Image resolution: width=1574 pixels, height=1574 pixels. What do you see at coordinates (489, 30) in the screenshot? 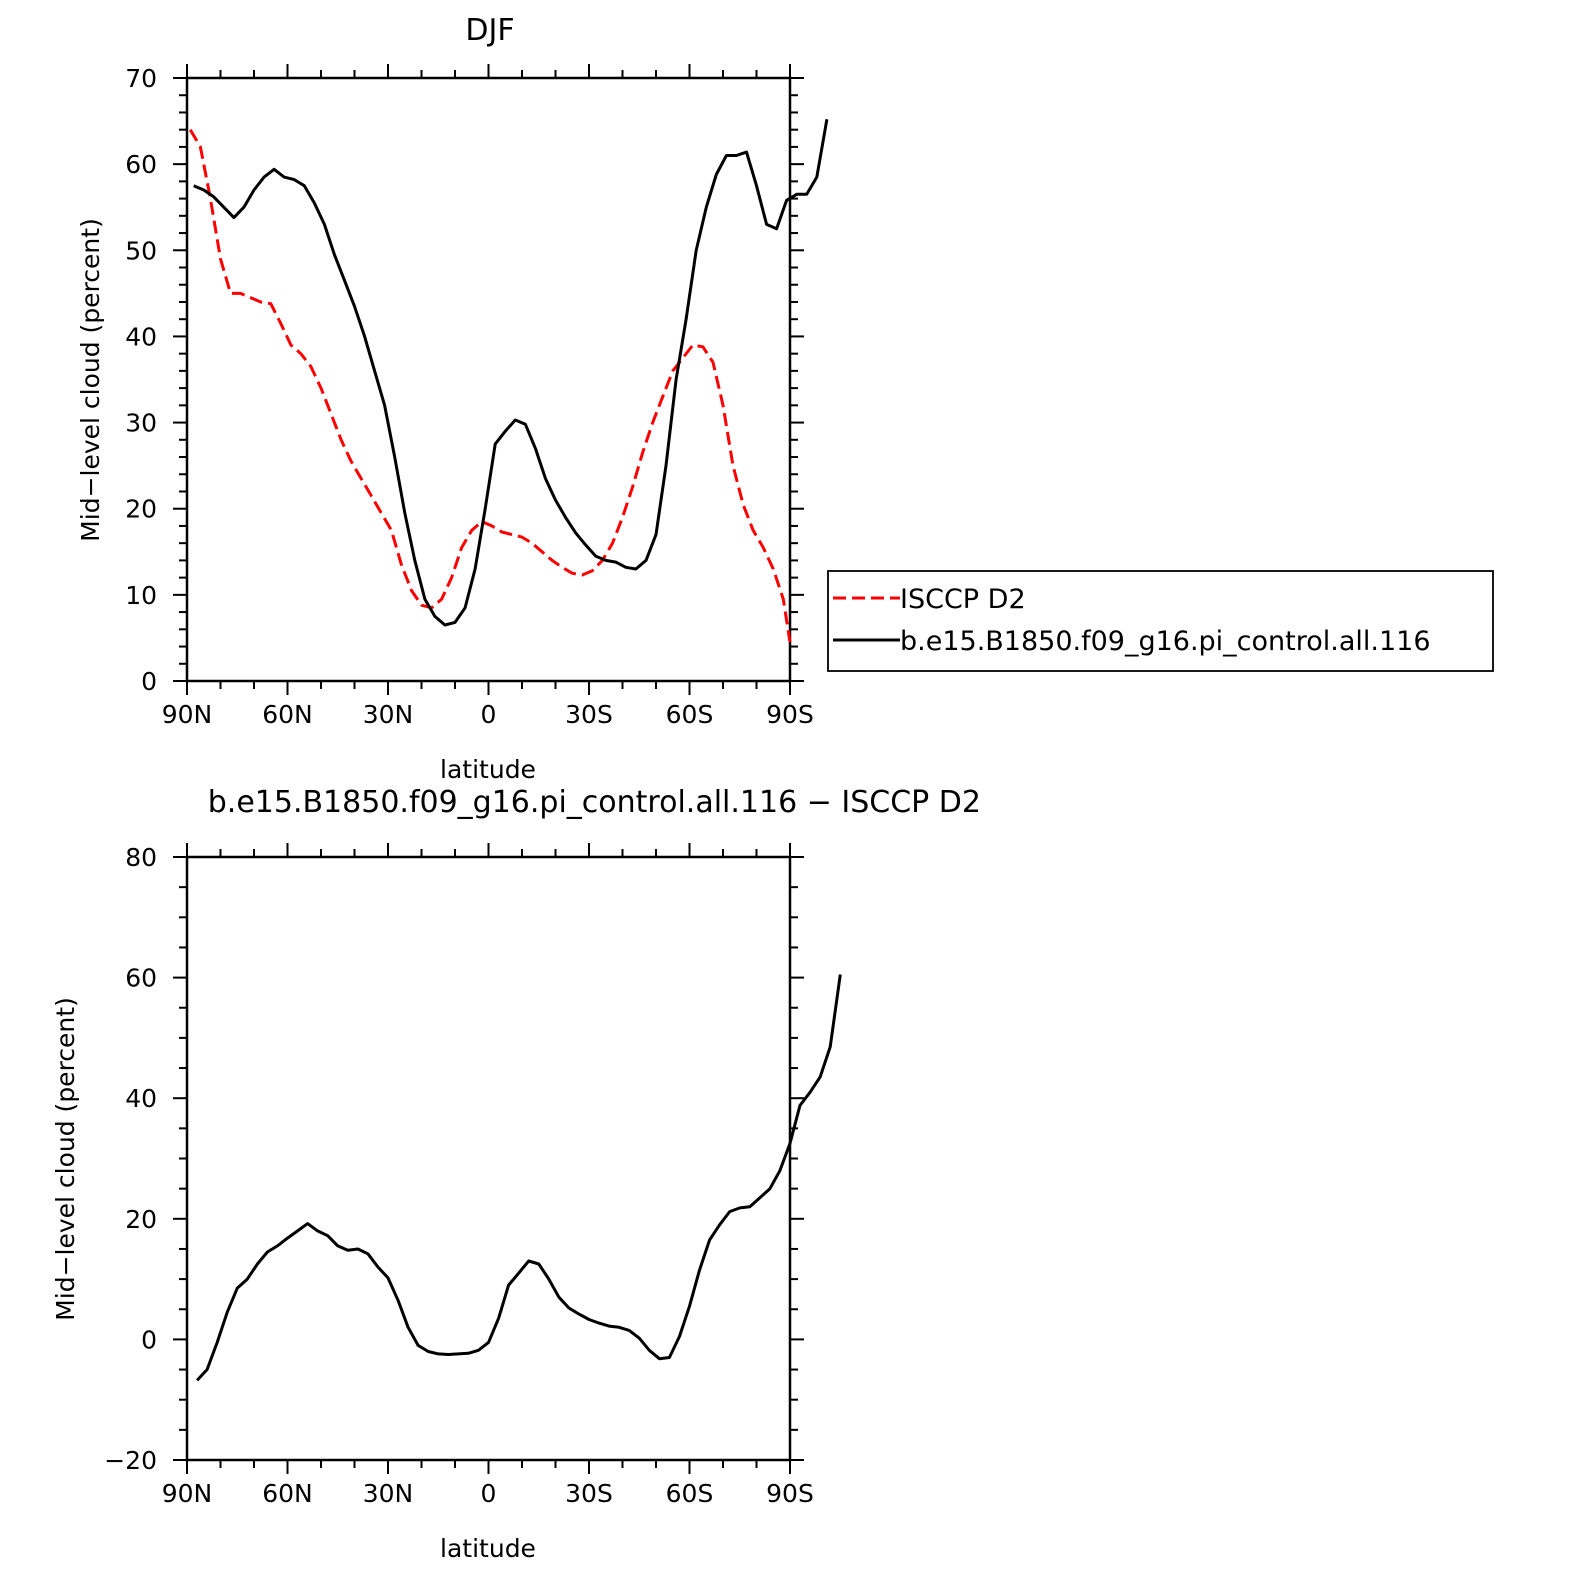
I see `top-chart-title: DJF` at bounding box center [489, 30].